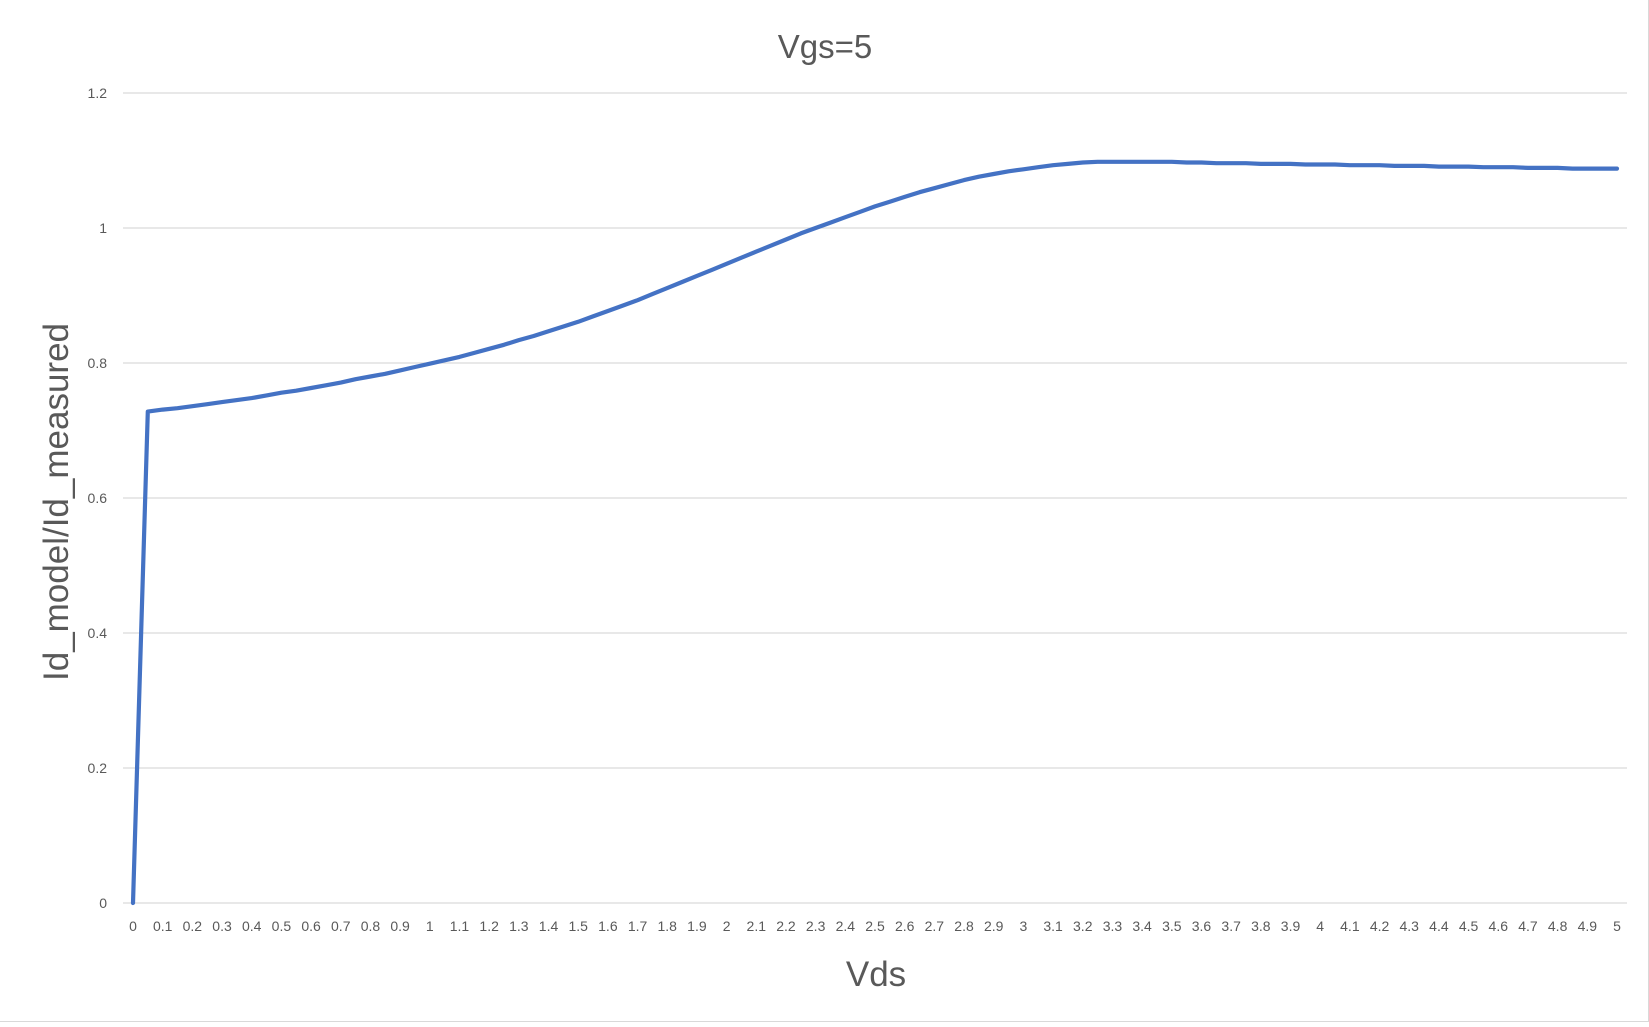 This screenshot has height=1027, width=1649. I want to click on x-tick-label: 4, so click(1320, 926).